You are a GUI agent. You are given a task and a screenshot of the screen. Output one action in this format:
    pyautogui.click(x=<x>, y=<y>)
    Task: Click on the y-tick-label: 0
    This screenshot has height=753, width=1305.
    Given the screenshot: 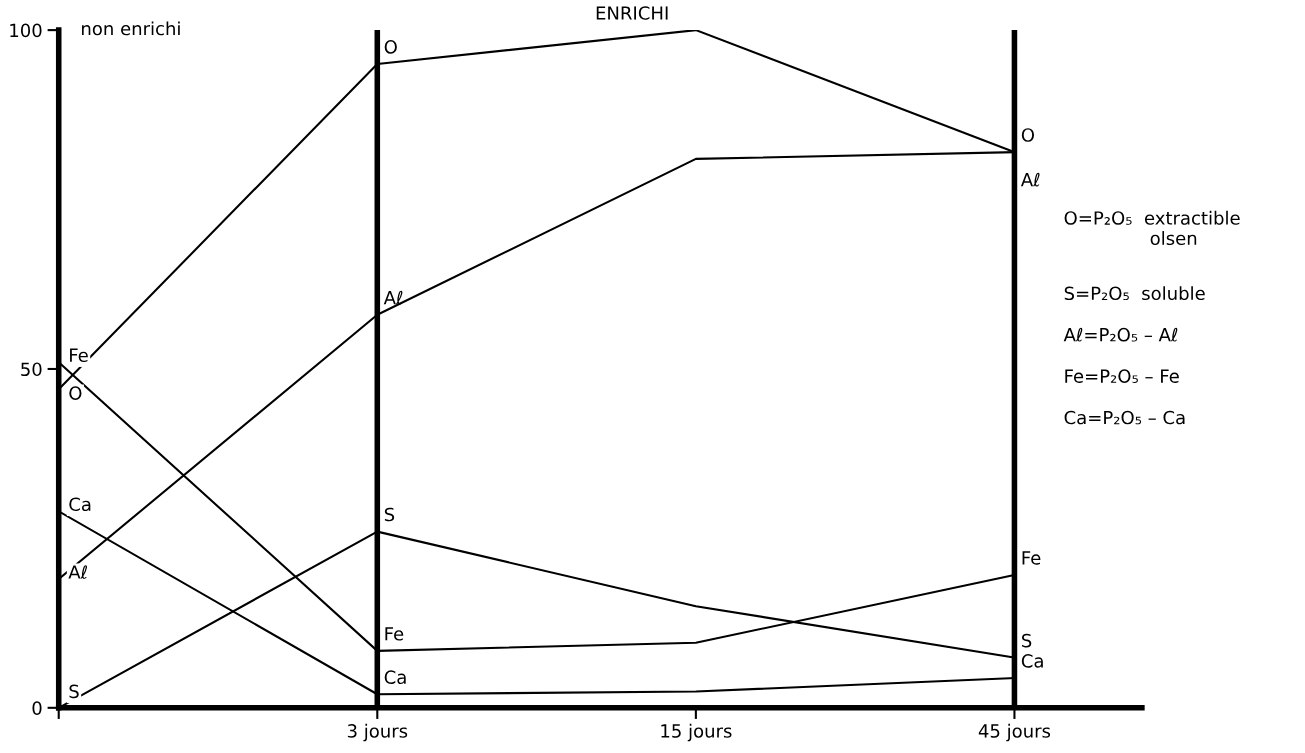 What is the action you would take?
    pyautogui.click(x=37, y=708)
    